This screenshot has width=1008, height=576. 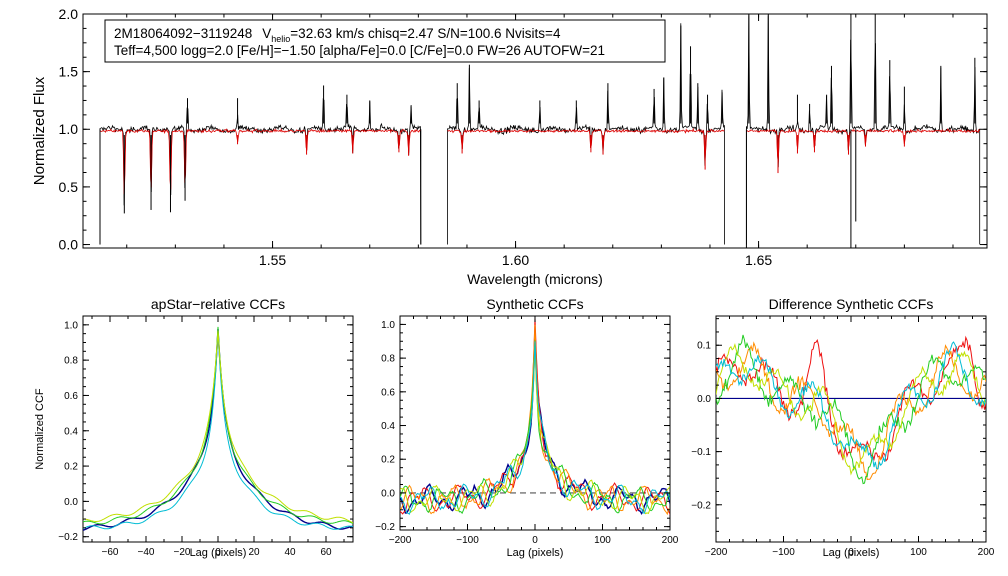 I want to click on synthetic-ytick-label: 0.8, so click(x=388, y=359).